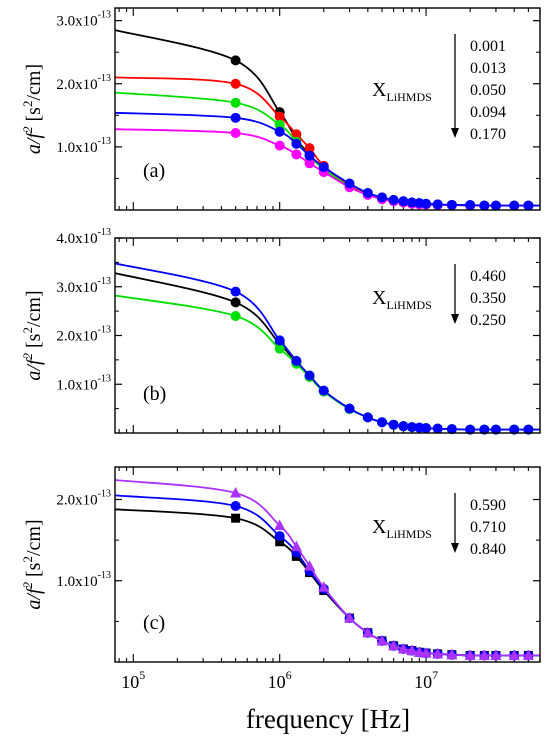 The image size is (550, 740). What do you see at coordinates (379, 527) in the screenshot?
I see `legend-variable-main: X` at bounding box center [379, 527].